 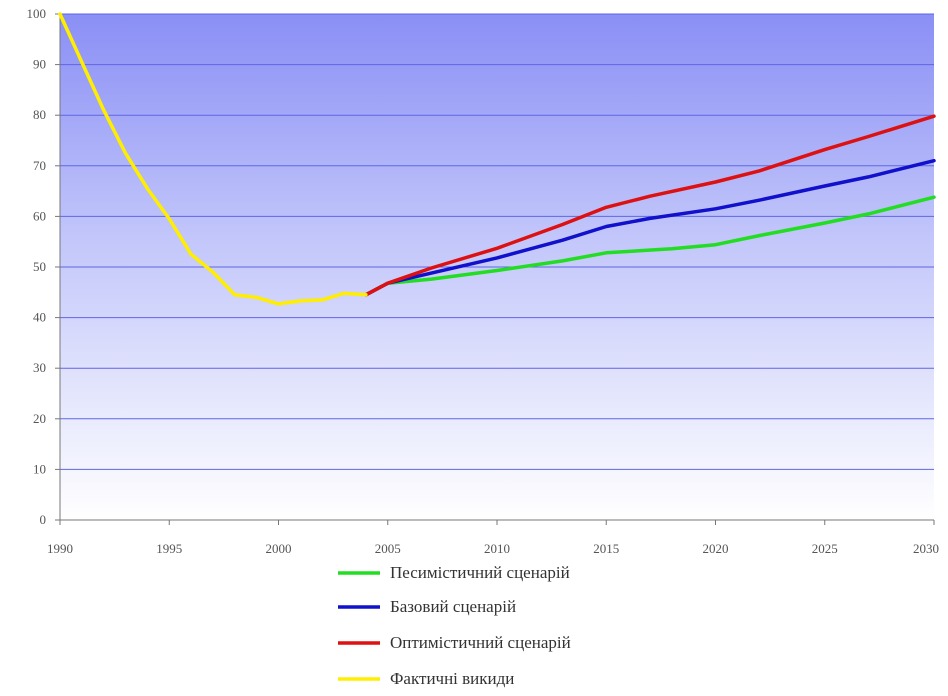 I want to click on x-tick-label: 2025, so click(x=825, y=548).